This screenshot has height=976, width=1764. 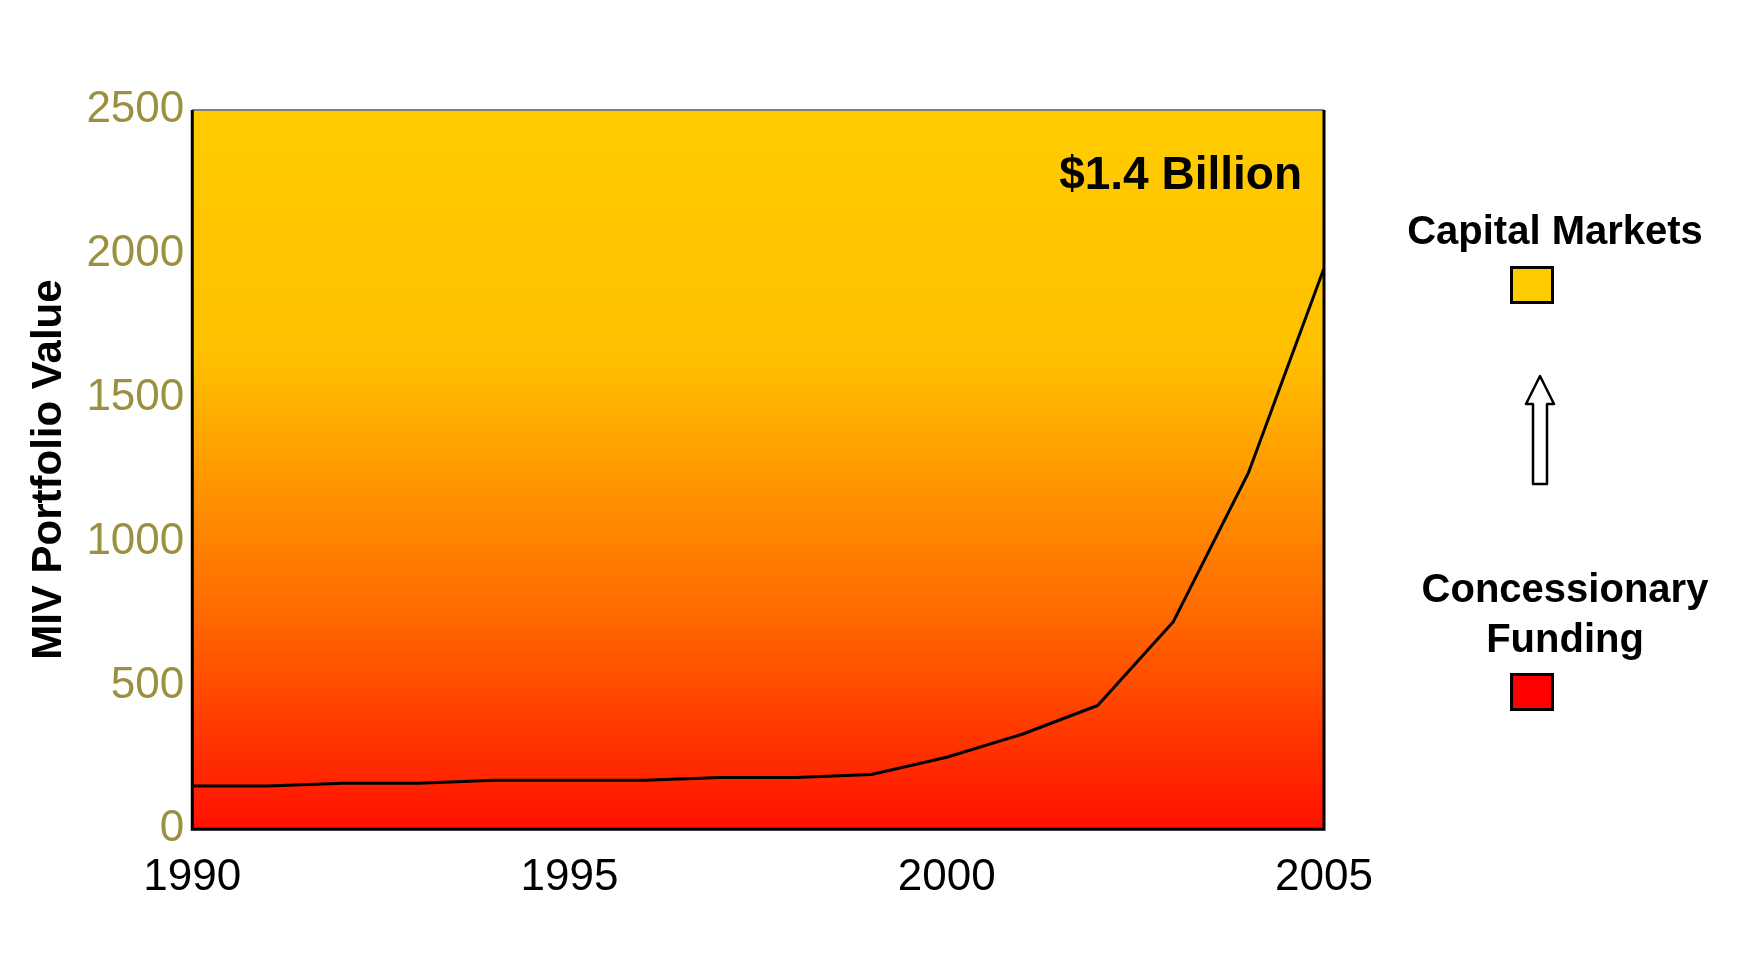 I want to click on y-tick-label: 1000, so click(x=135, y=538).